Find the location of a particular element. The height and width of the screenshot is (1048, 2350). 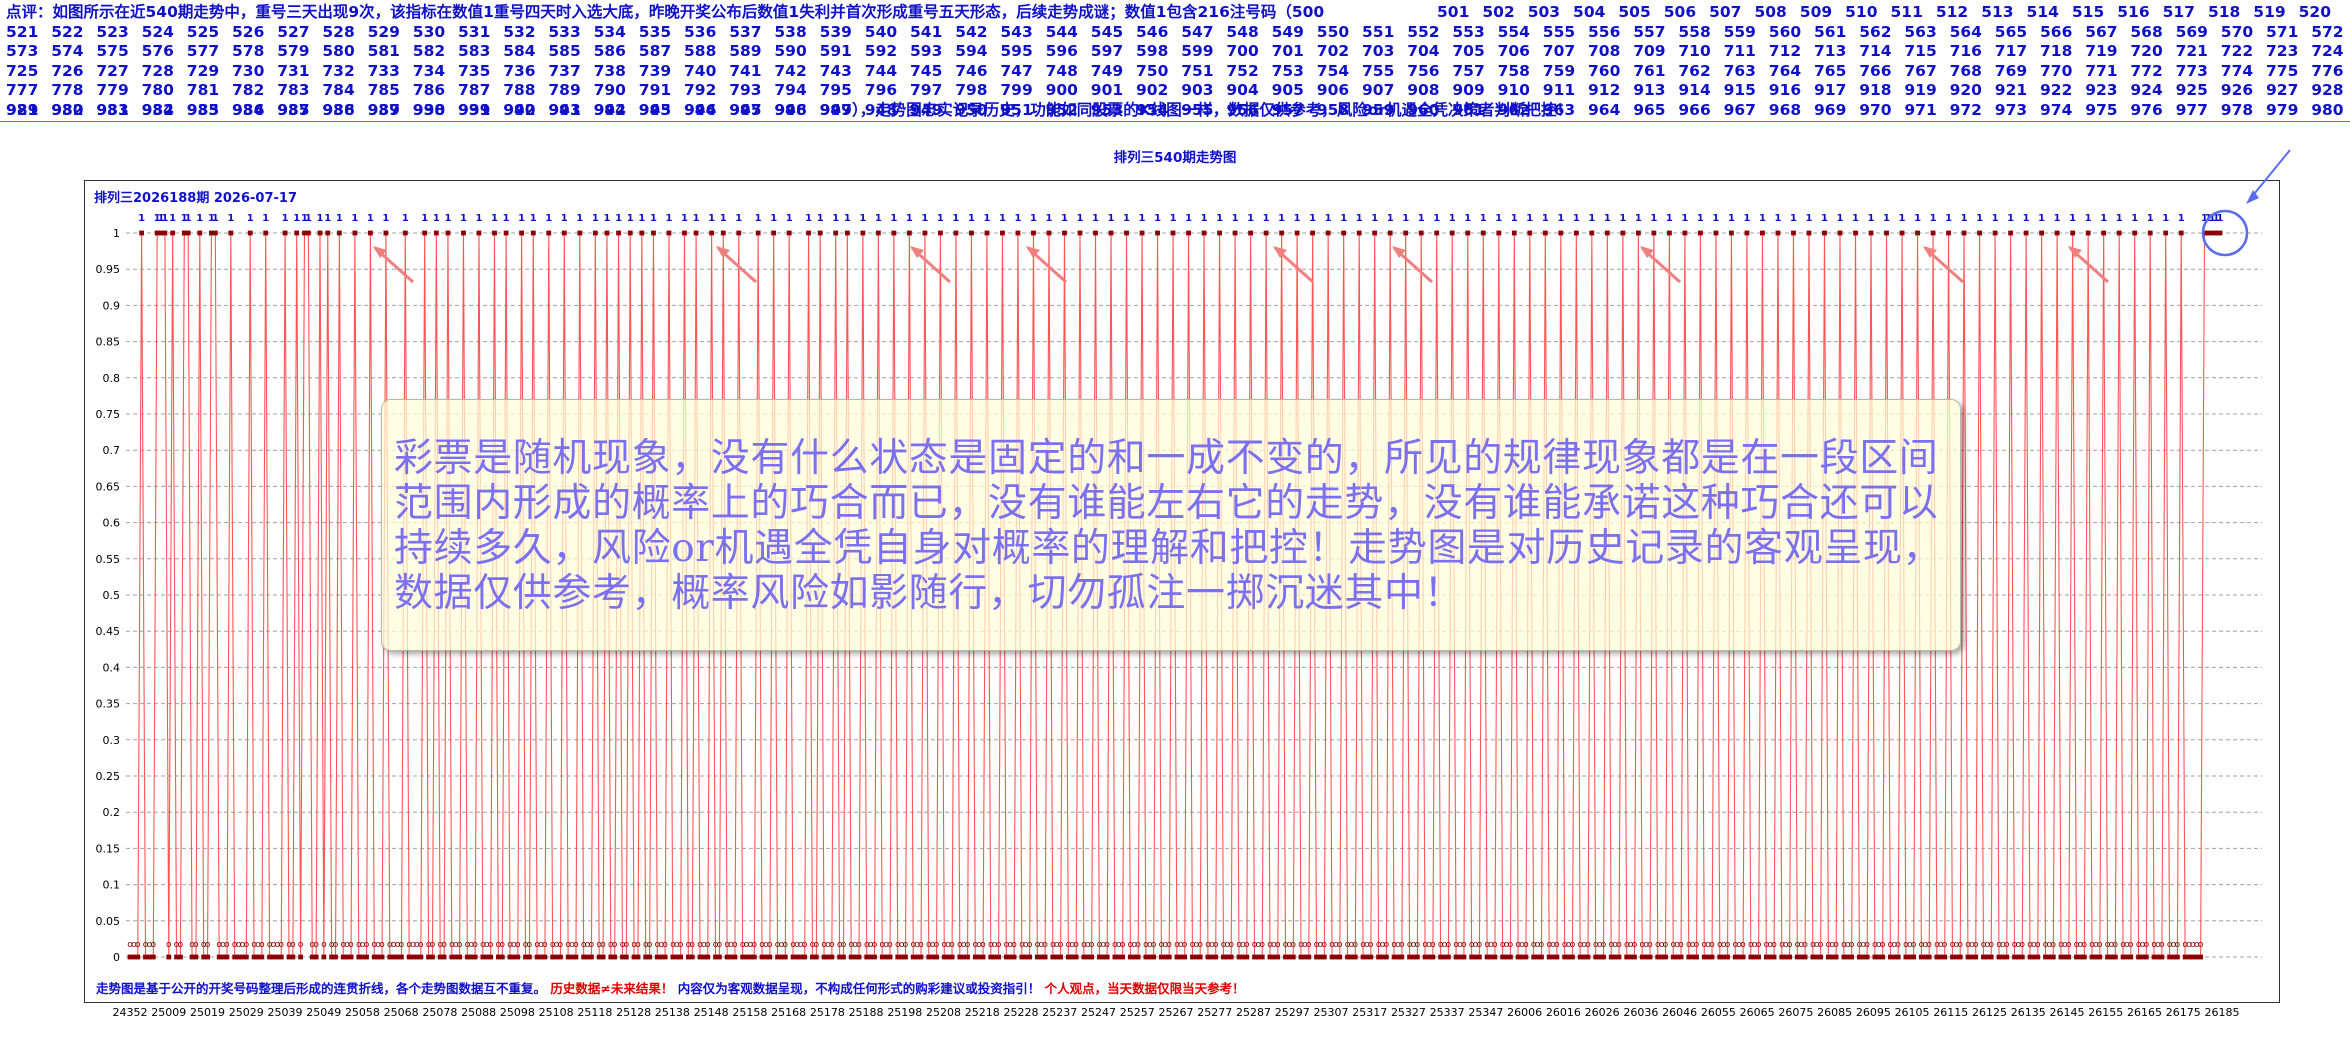

header-number: 742 is located at coordinates (790, 70).